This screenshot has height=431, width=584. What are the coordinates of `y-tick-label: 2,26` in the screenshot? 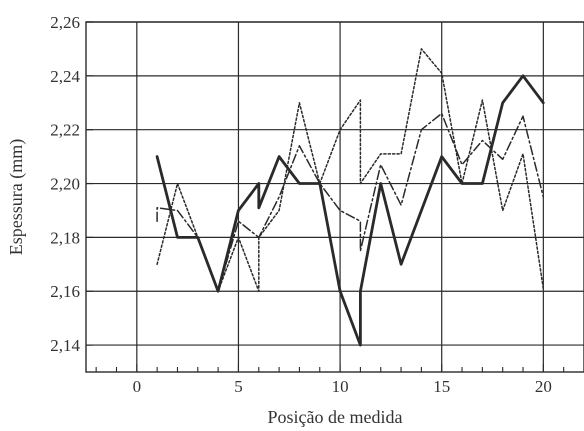 It's located at (65, 22).